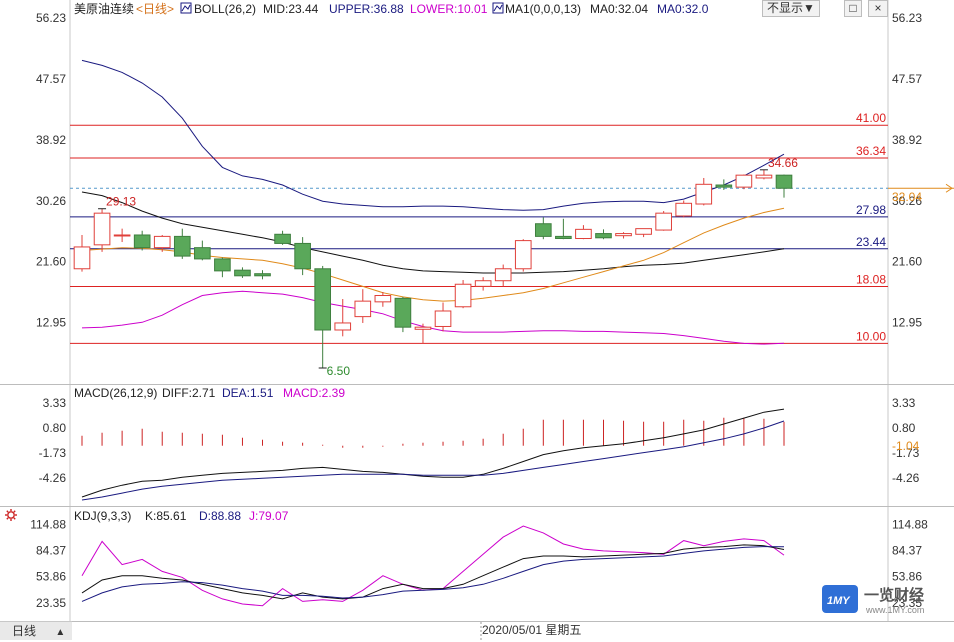 This screenshot has width=954, height=642. I want to click on extreme-value-label: 6.50, so click(339, 371).